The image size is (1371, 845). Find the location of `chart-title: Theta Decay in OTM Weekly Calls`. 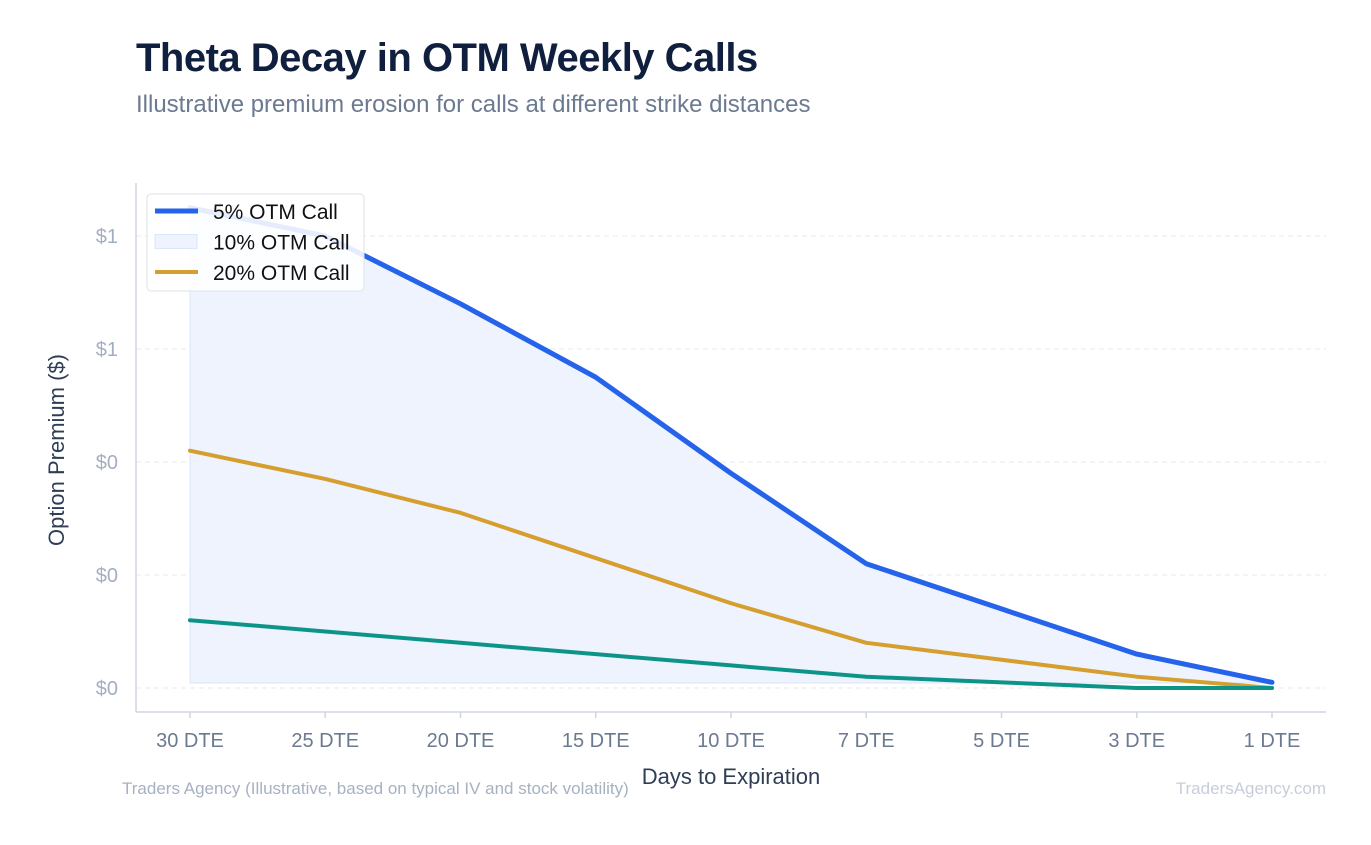

chart-title: Theta Decay in OTM Weekly Calls is located at coordinates (447, 58).